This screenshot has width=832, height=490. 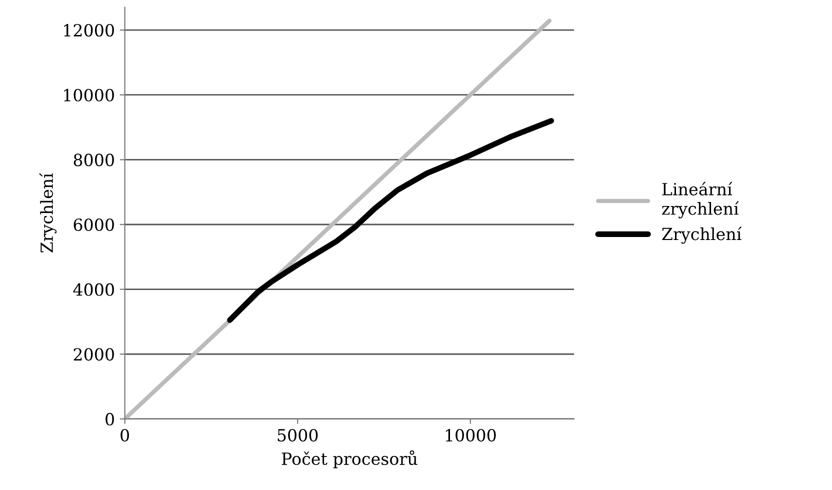 What do you see at coordinates (94, 354) in the screenshot?
I see `y-tick-label: 2000` at bounding box center [94, 354].